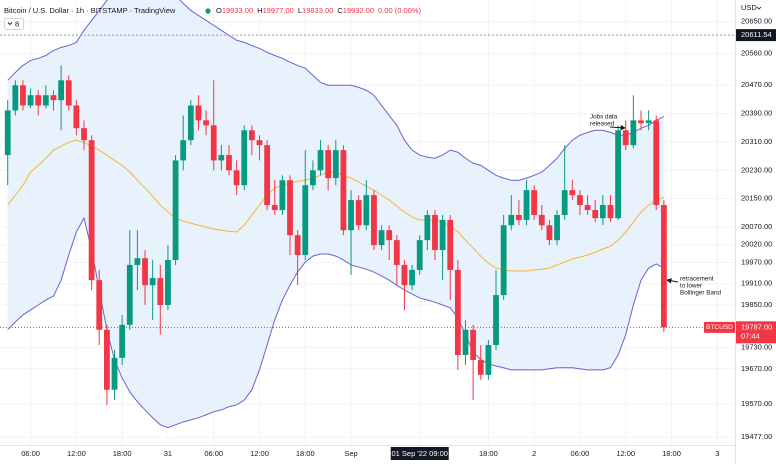 The height and width of the screenshot is (464, 776). What do you see at coordinates (756, 436) in the screenshot?
I see `y-tick-label: 19477.00` at bounding box center [756, 436].